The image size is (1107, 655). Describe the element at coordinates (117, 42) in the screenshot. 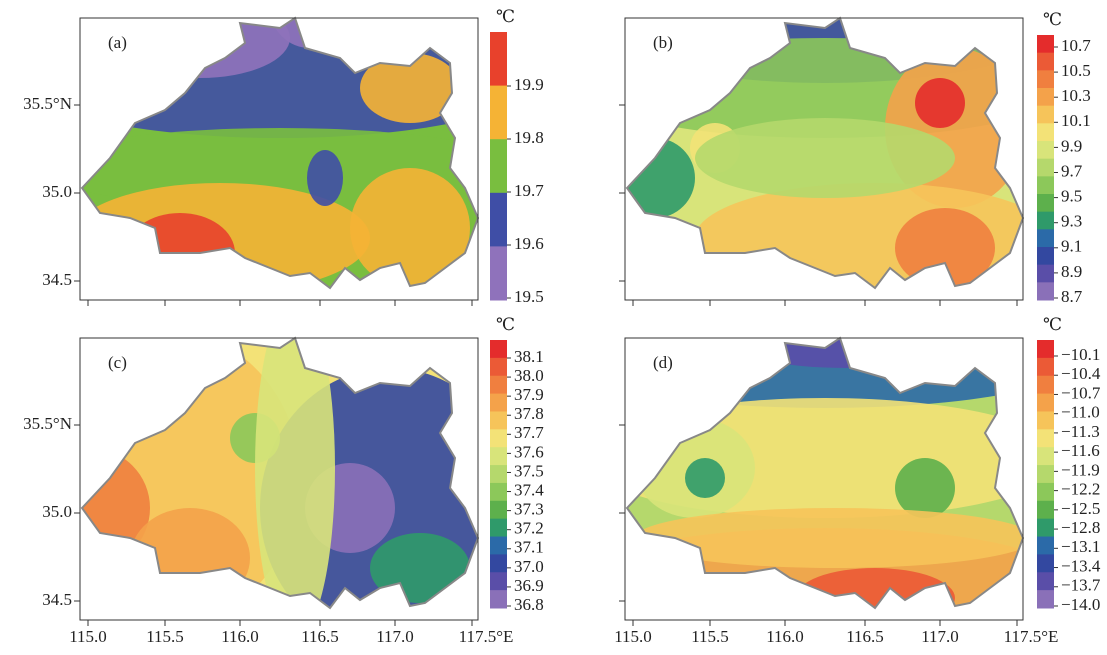

I see `panel-label: (a)` at that location.